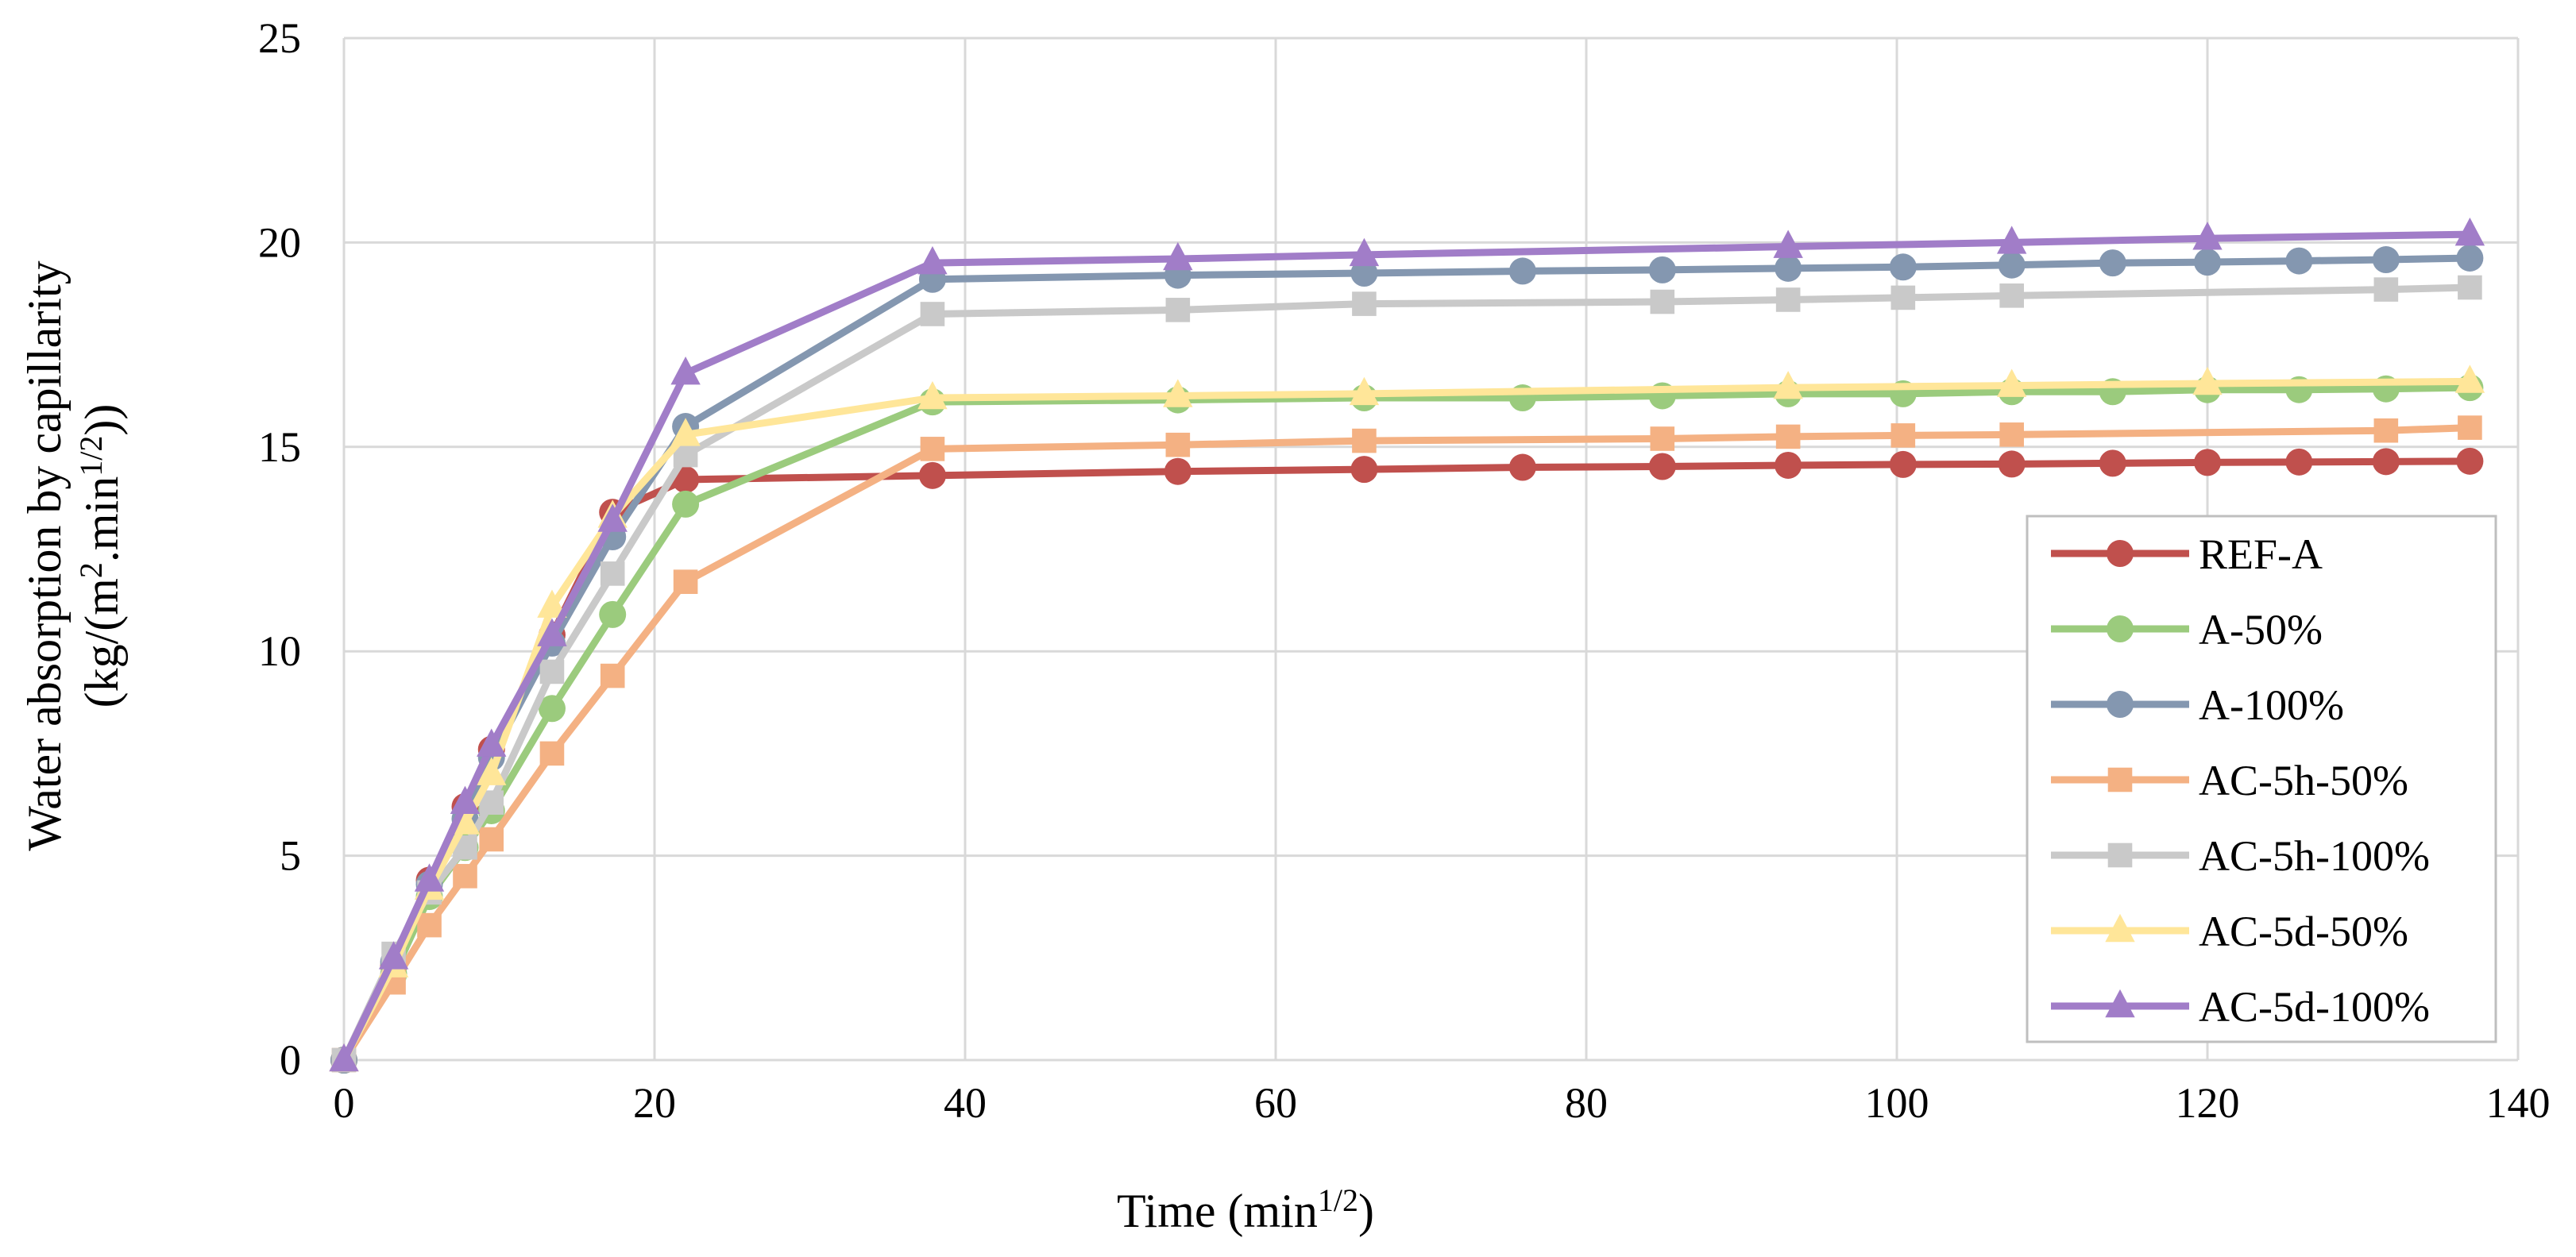  Describe the element at coordinates (2314, 1007) in the screenshot. I see `legend-label: AC-5d-100%` at that location.